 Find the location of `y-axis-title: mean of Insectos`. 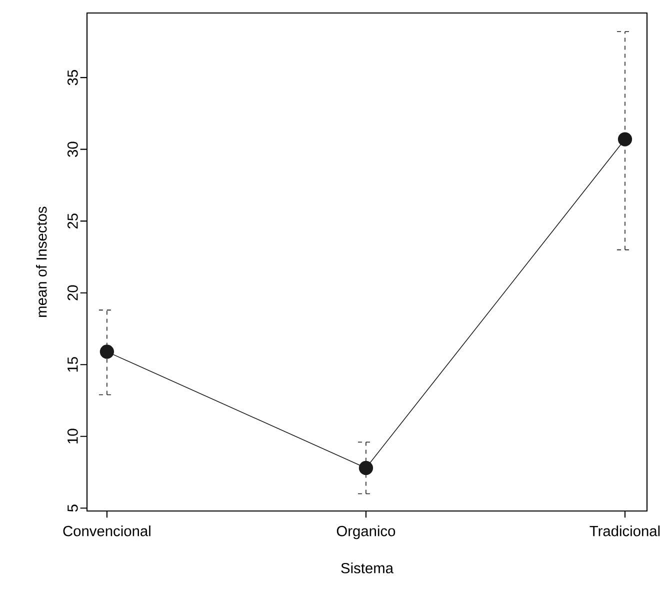

y-axis-title: mean of Insectos is located at coordinates (41, 261).